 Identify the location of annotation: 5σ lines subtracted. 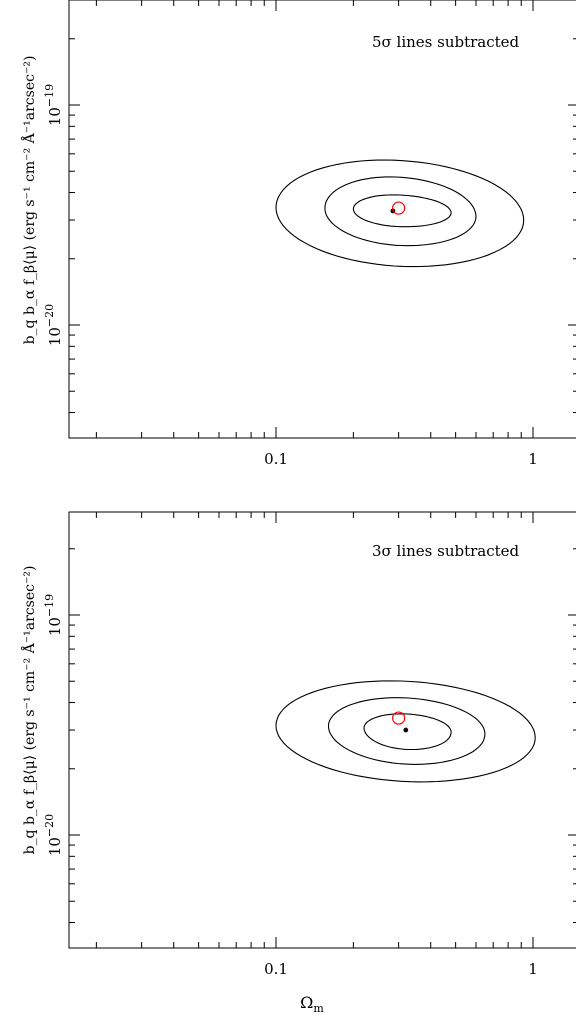
(446, 42).